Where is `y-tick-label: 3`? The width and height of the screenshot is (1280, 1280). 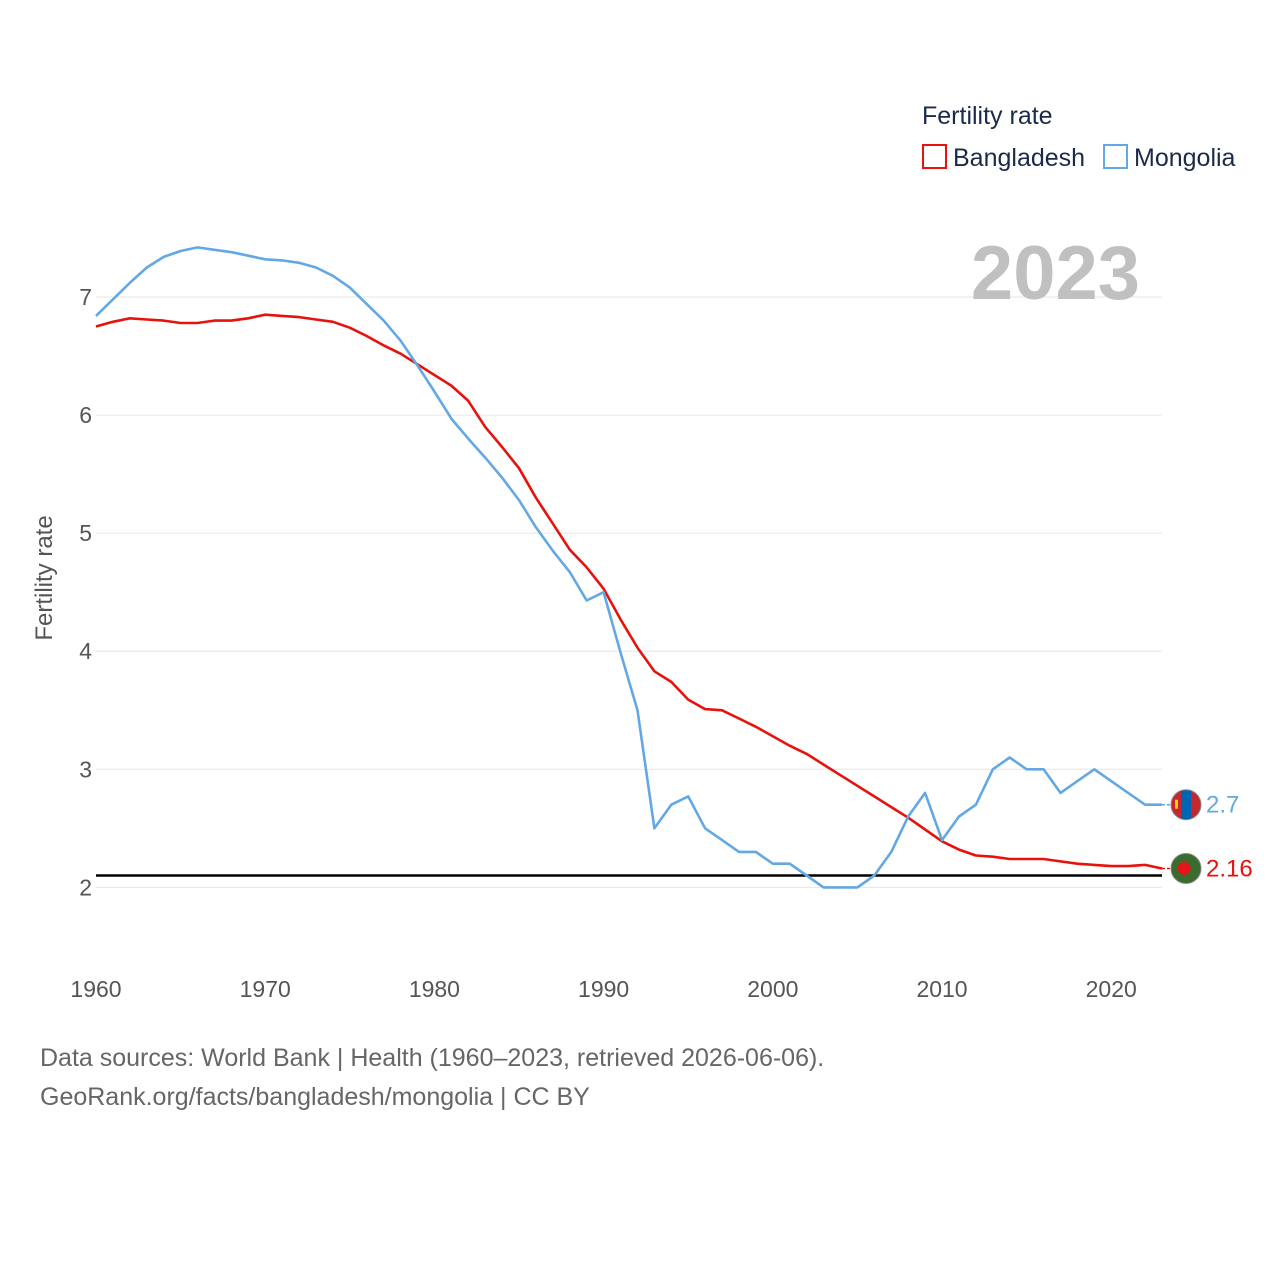
y-tick-label: 3 is located at coordinates (85, 769).